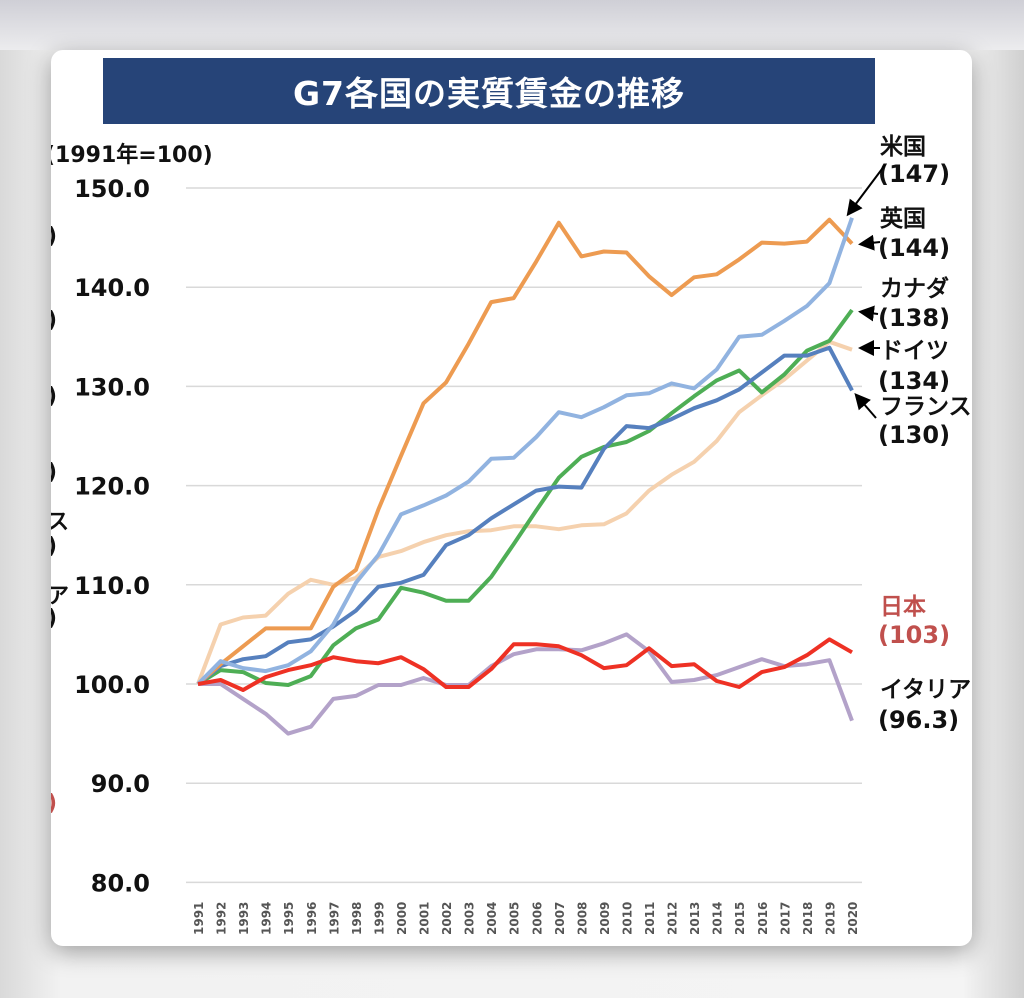  I want to click on clipped-label-fragment: ス, so click(60, 522).